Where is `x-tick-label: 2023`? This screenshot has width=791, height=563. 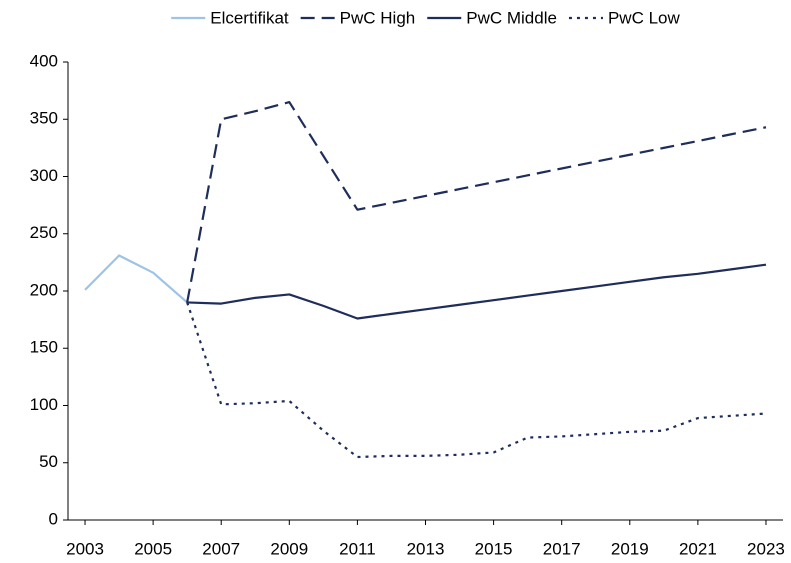 x-tick-label: 2023 is located at coordinates (766, 548).